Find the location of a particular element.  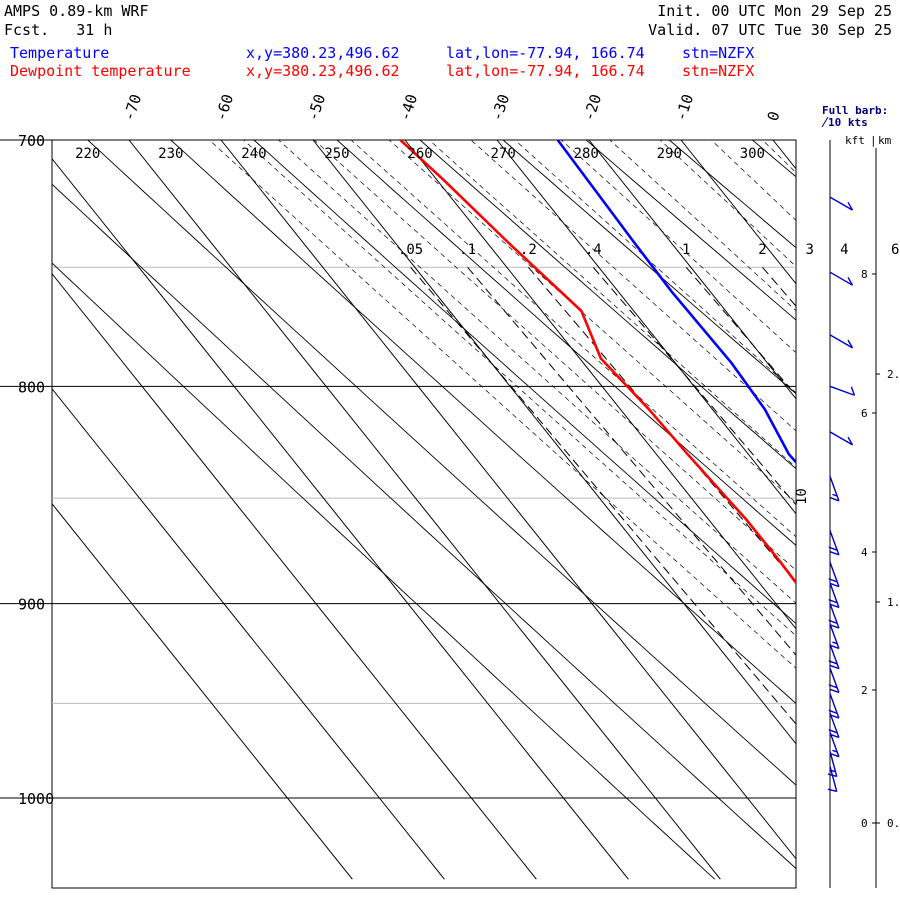

pressure-label-900: 900 is located at coordinates (31, 605).